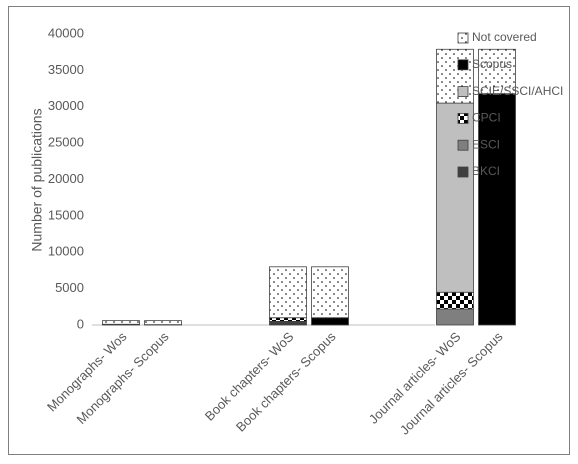 This screenshot has width=578, height=464. What do you see at coordinates (37, 179) in the screenshot?
I see `y-axis-title: Number of publications` at bounding box center [37, 179].